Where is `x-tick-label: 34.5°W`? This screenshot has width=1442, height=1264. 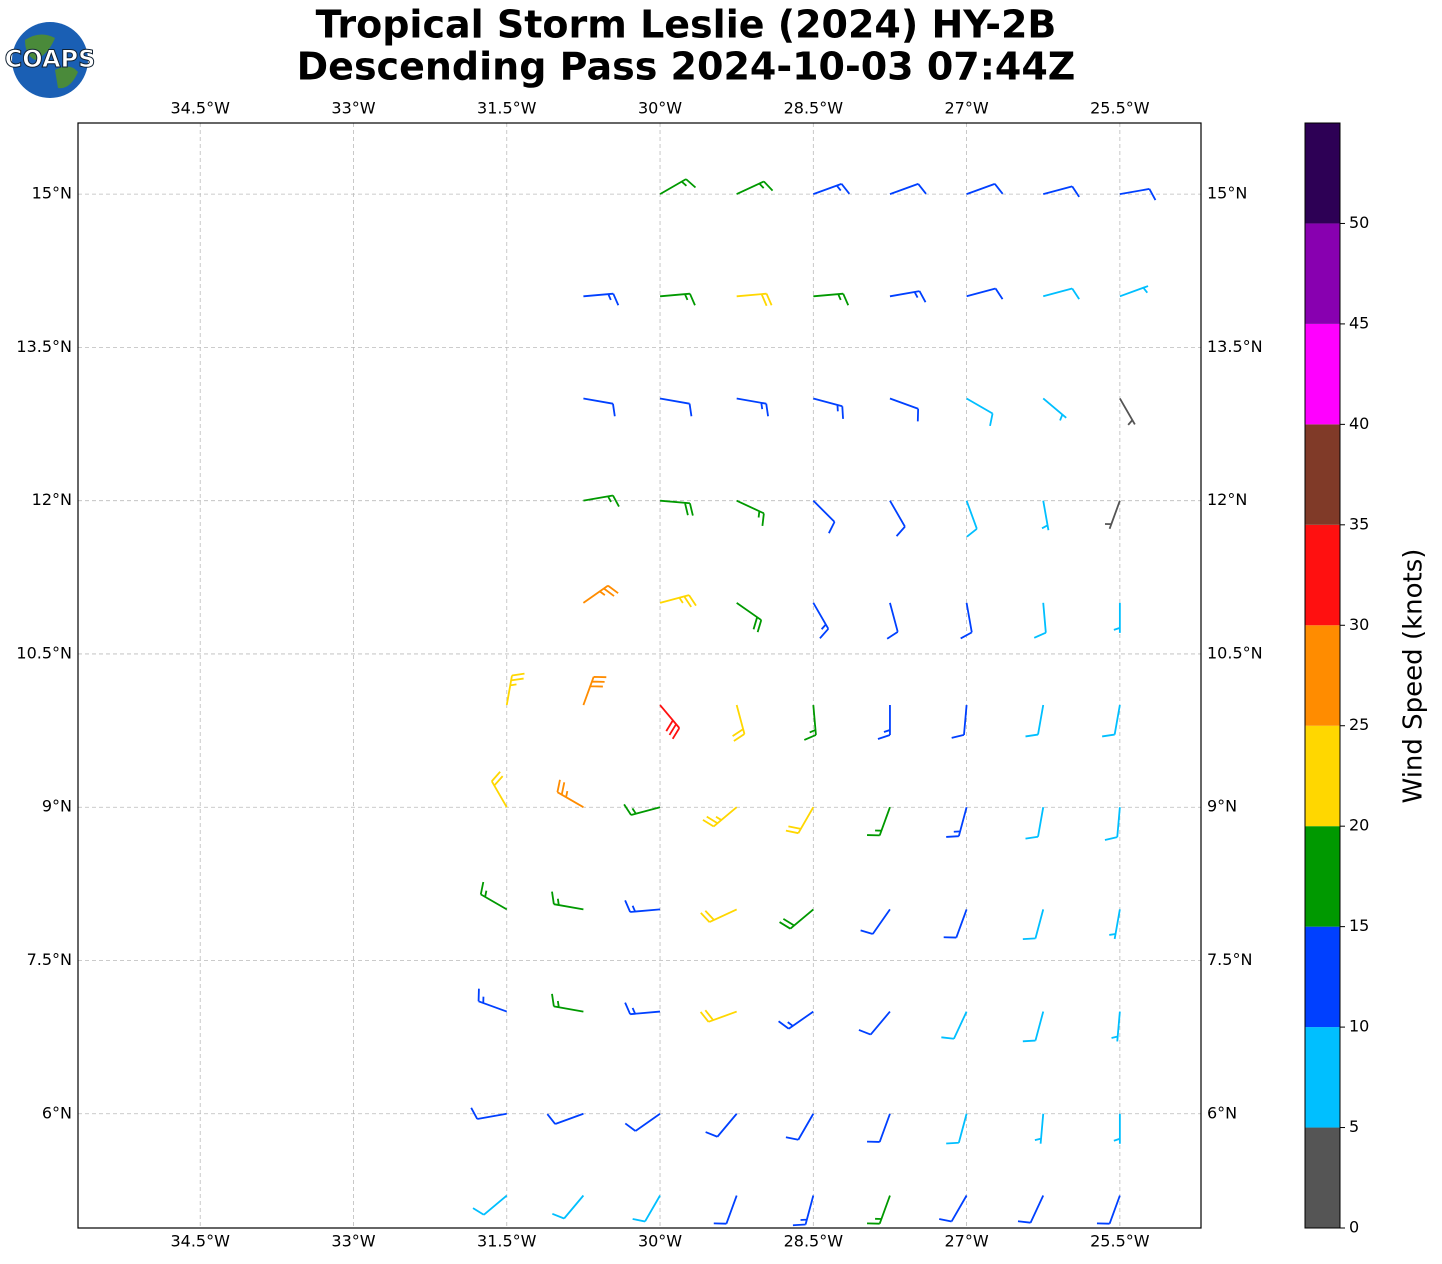 x-tick-label: 34.5°W is located at coordinates (200, 1241).